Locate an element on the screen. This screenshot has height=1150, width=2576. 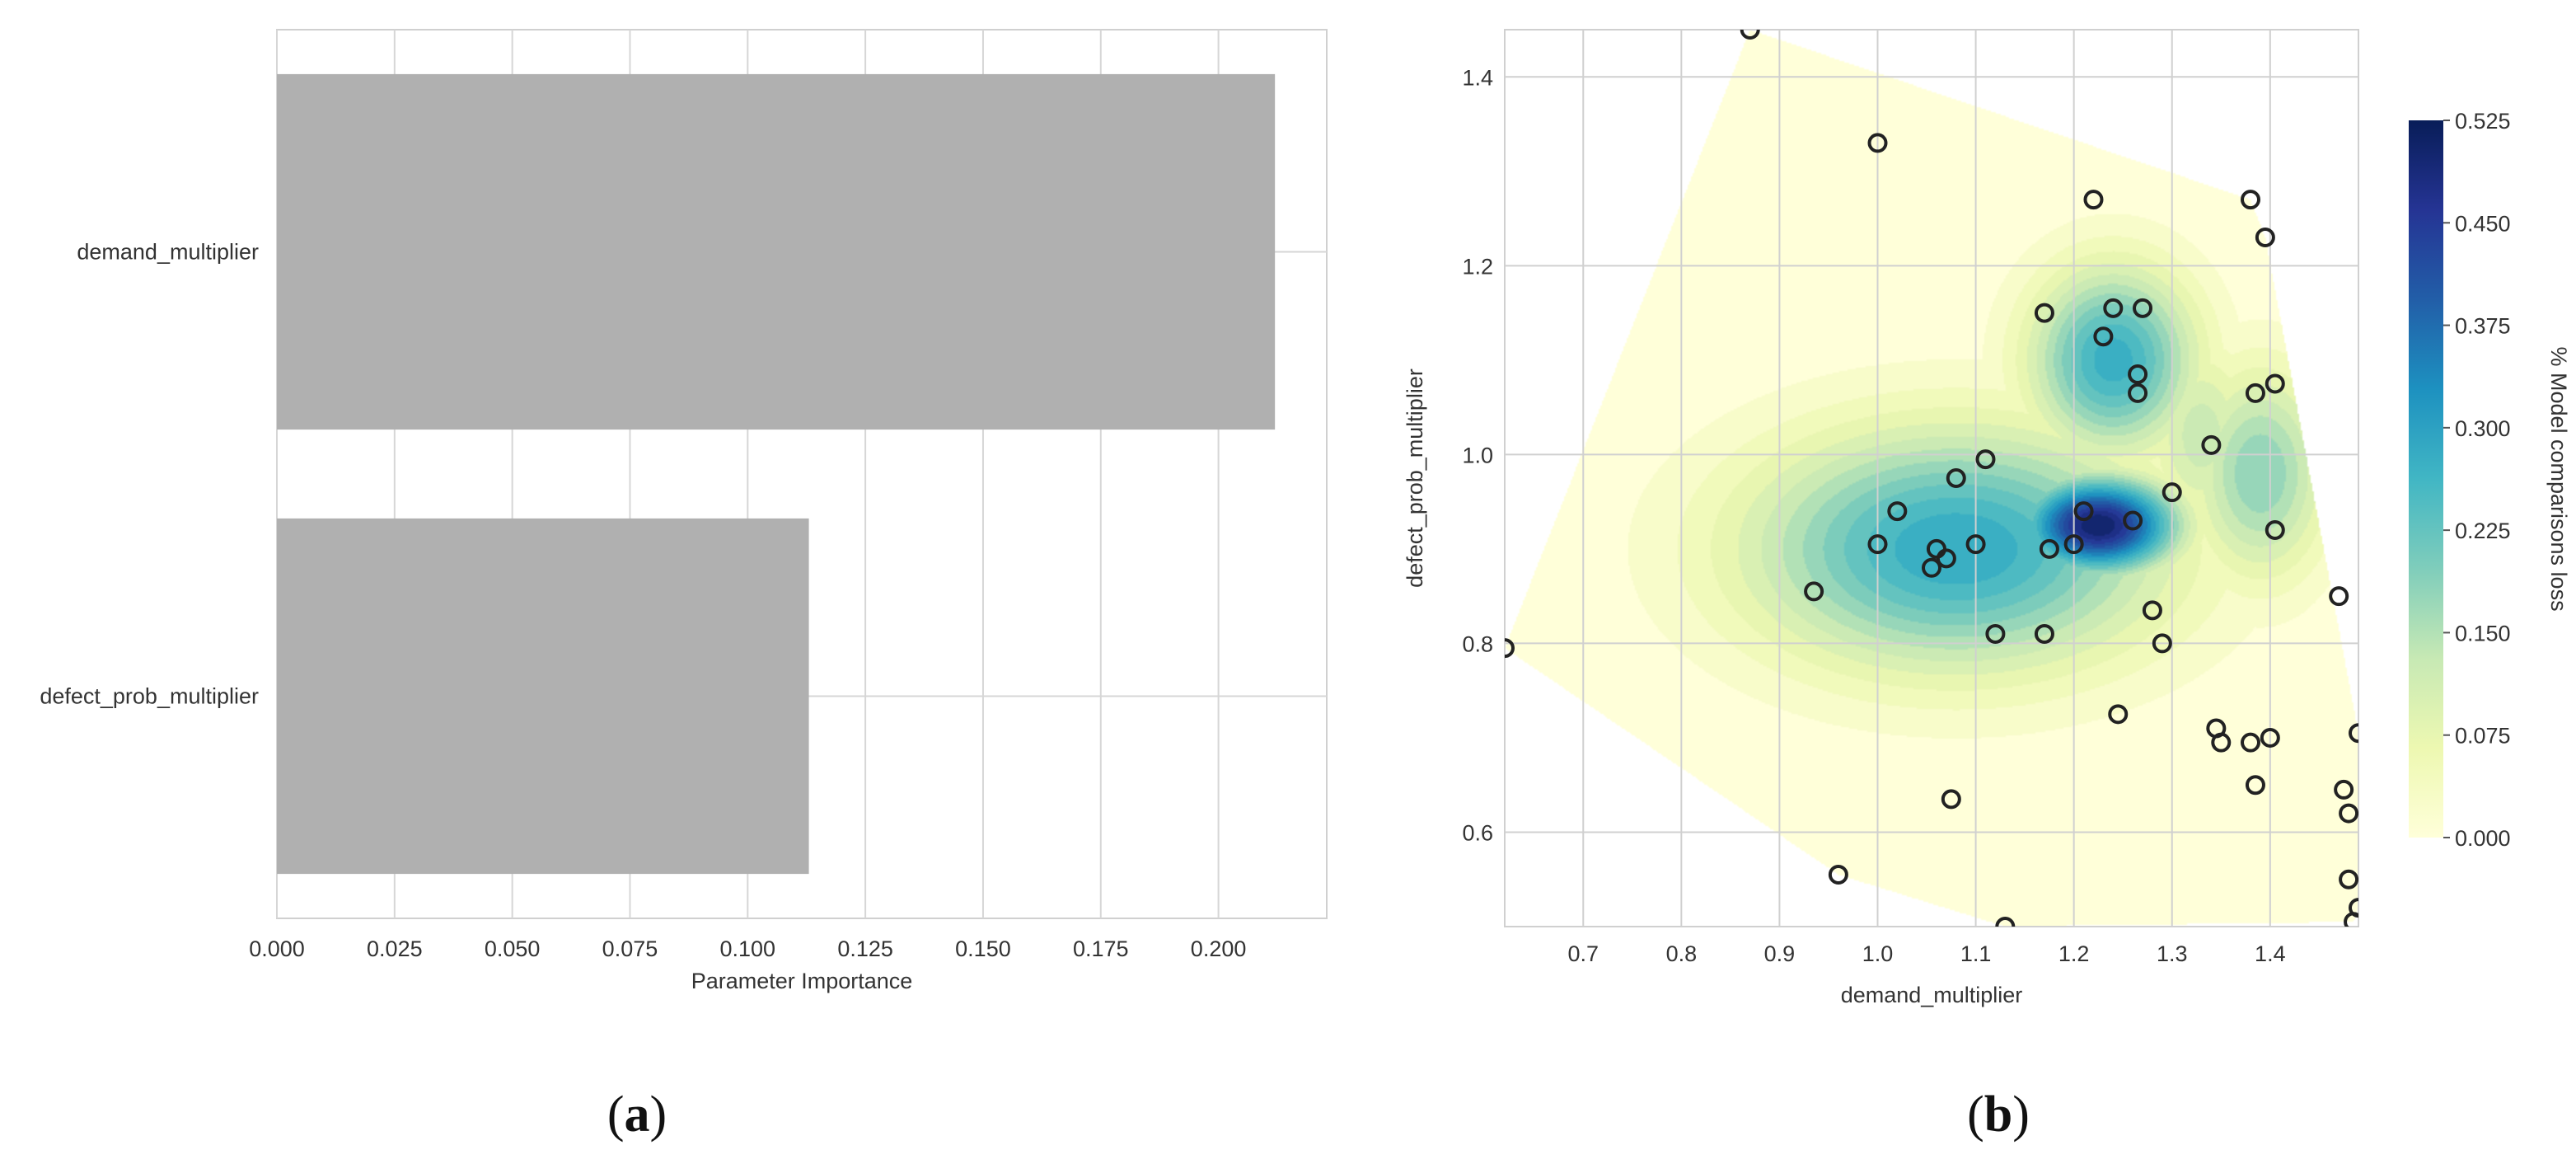
y-tick-label: 1.4 is located at coordinates (1477, 78).